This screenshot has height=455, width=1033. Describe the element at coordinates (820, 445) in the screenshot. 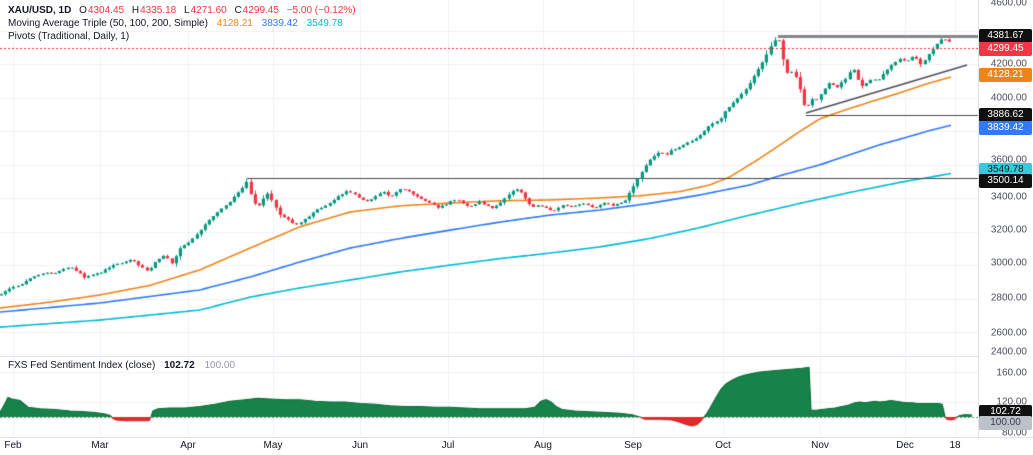

I see `time-axis-label: Nov` at that location.